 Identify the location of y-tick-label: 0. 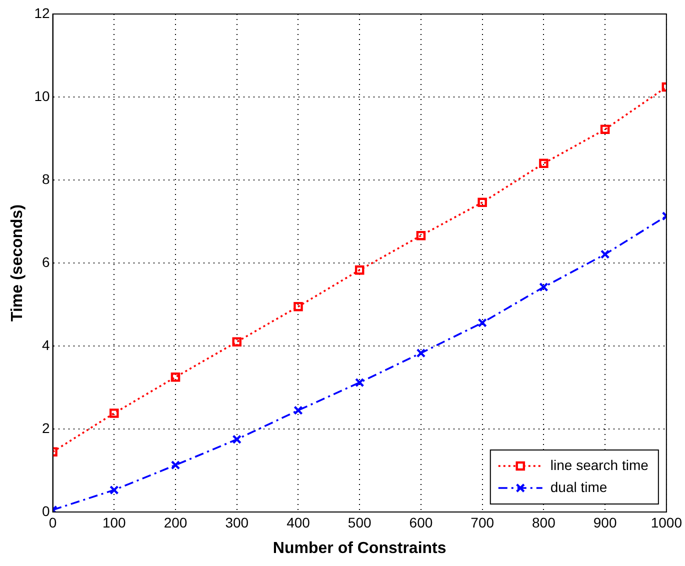
(46, 510).